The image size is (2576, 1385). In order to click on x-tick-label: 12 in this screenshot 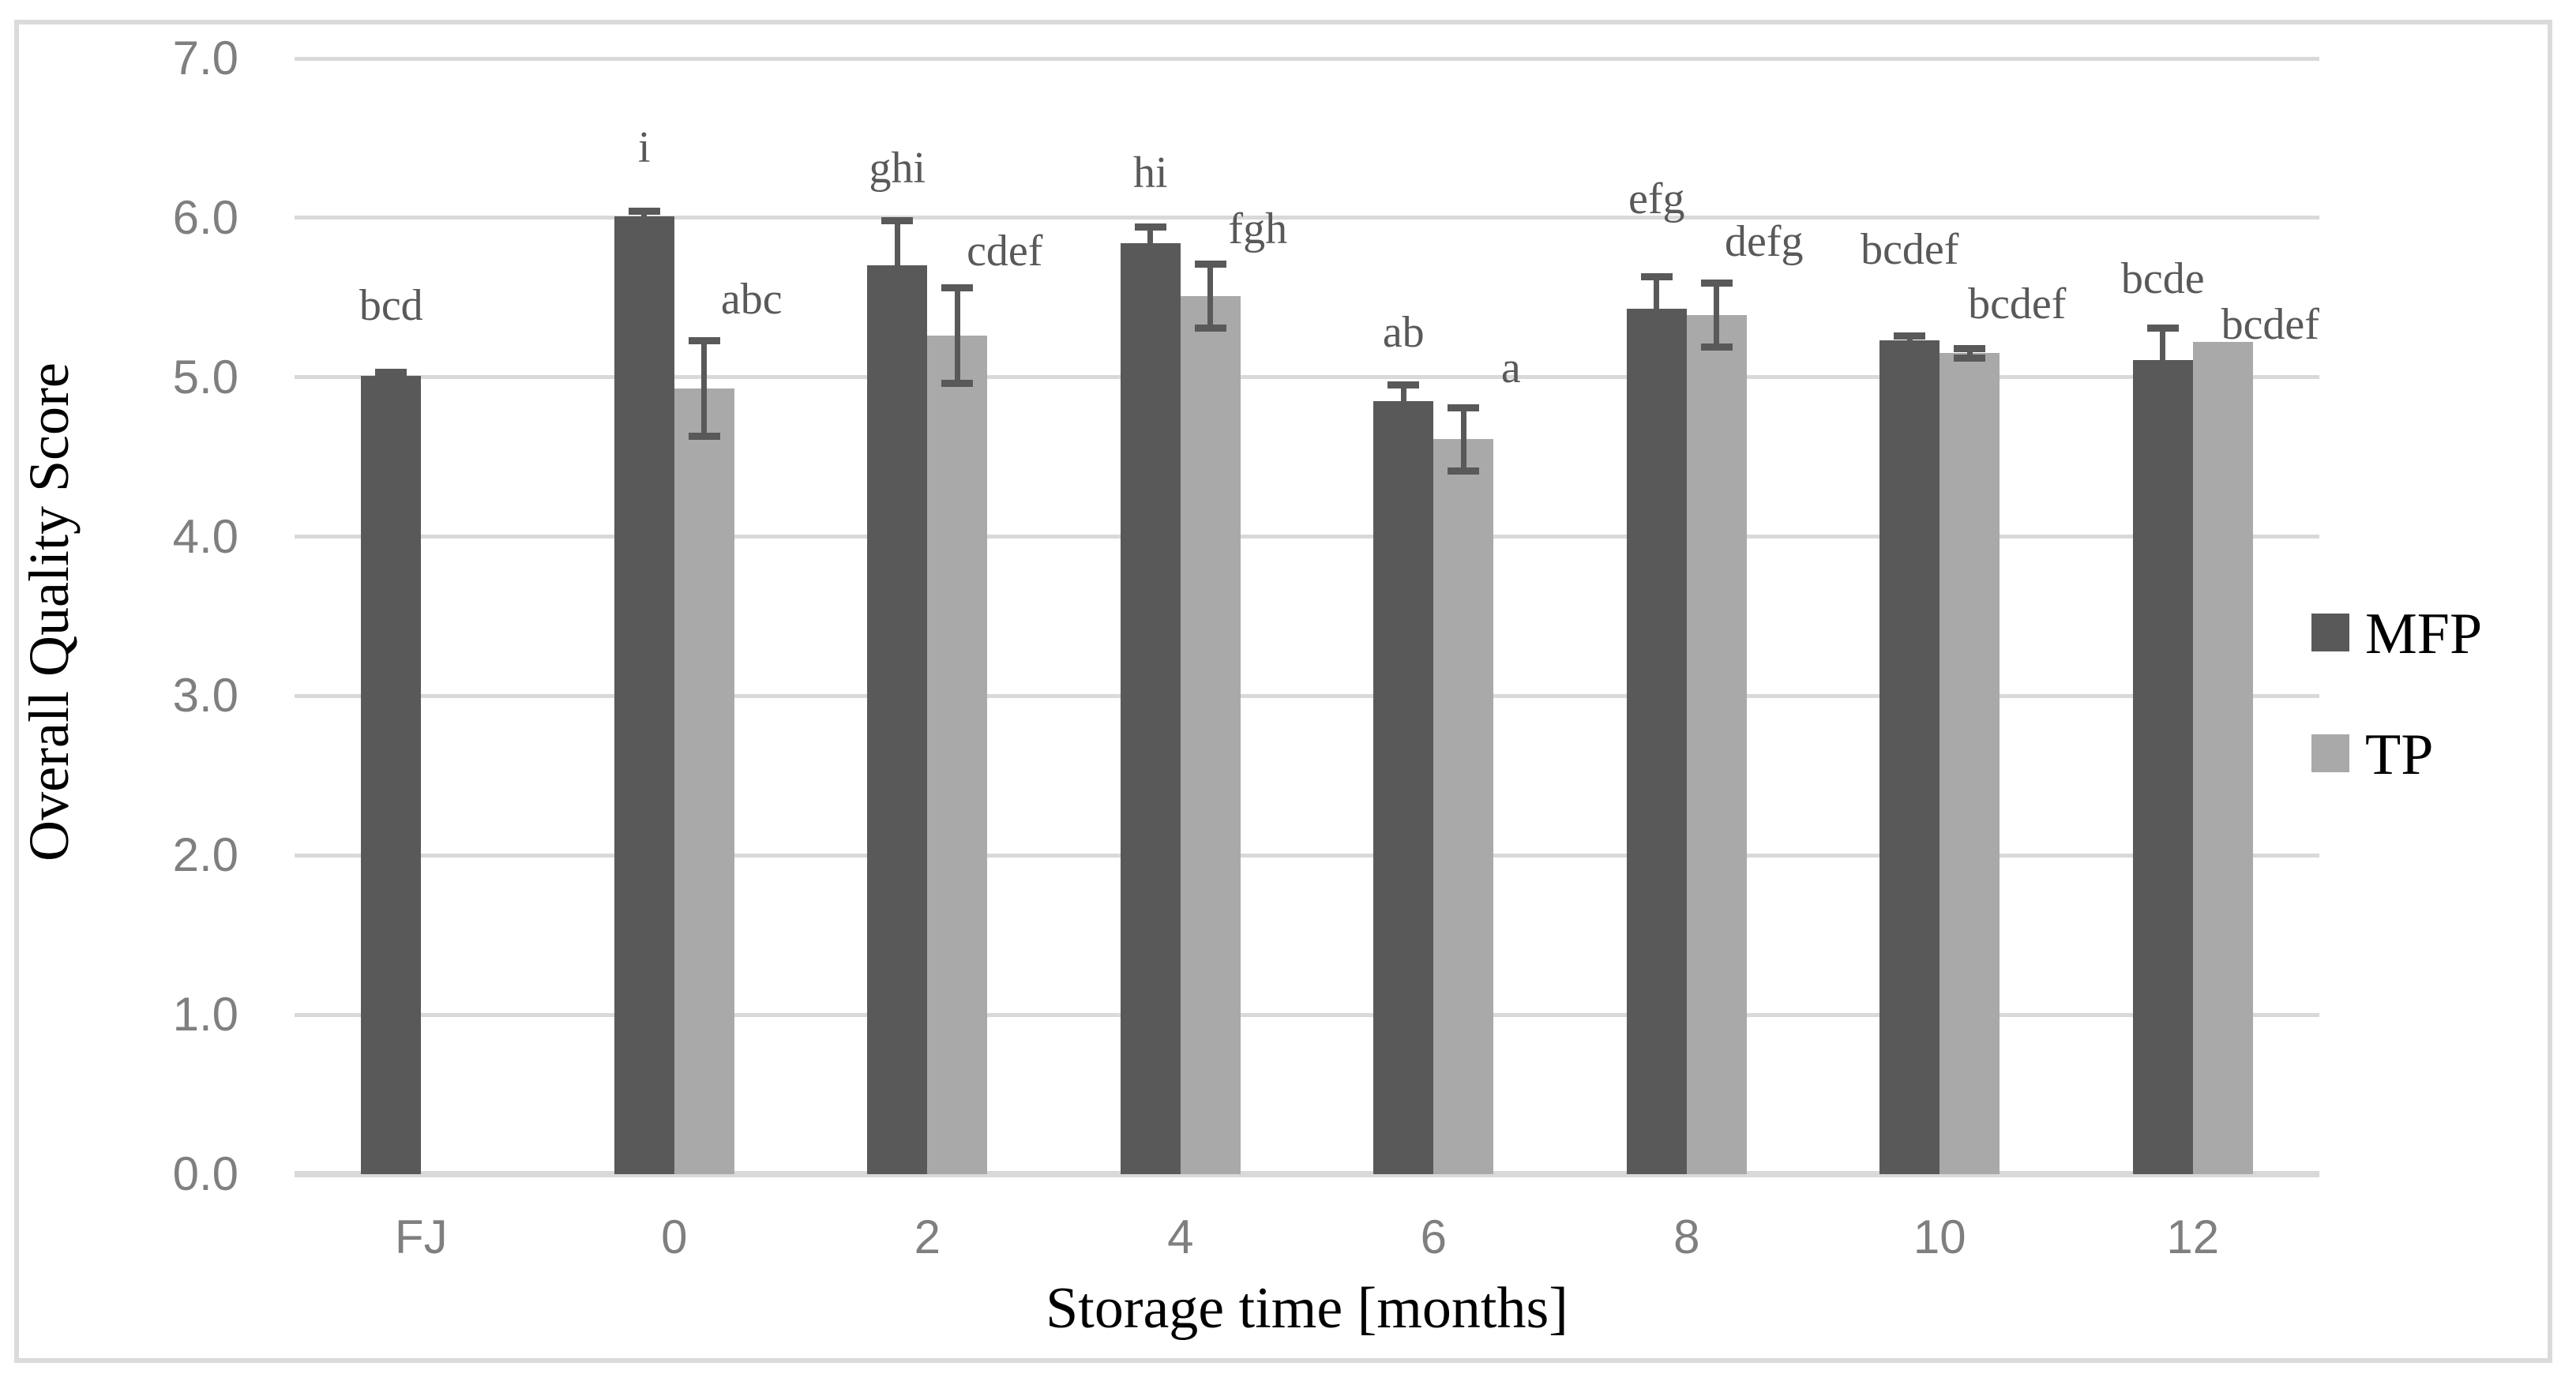, I will do `click(2193, 1236)`.